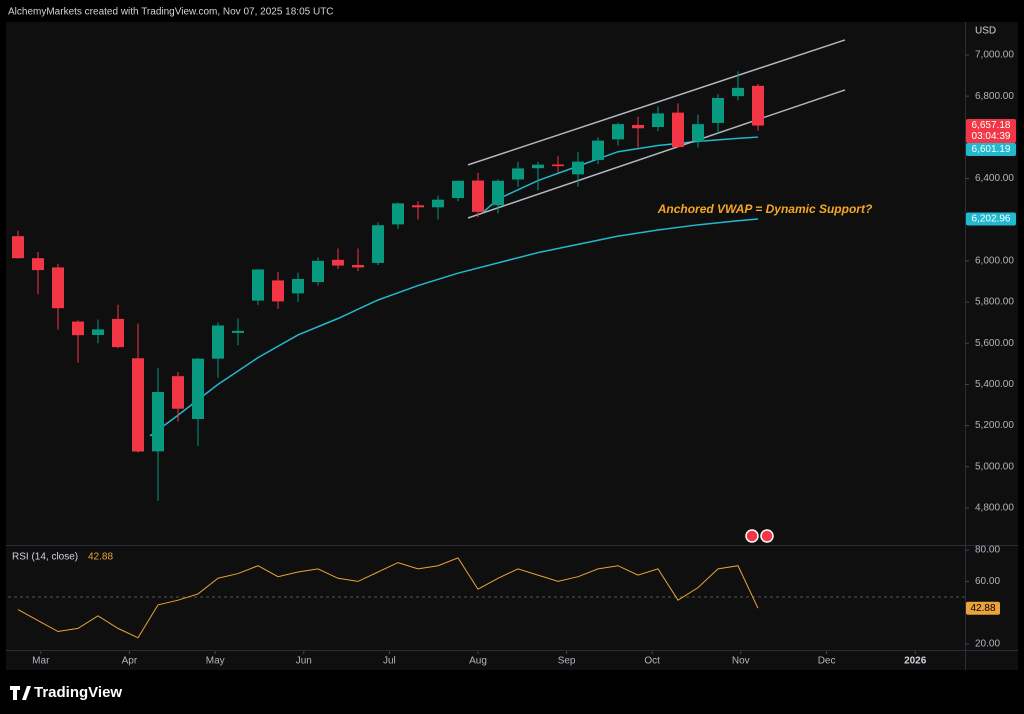 The image size is (1024, 714). I want to click on x-tick-label: Jul, so click(389, 661).